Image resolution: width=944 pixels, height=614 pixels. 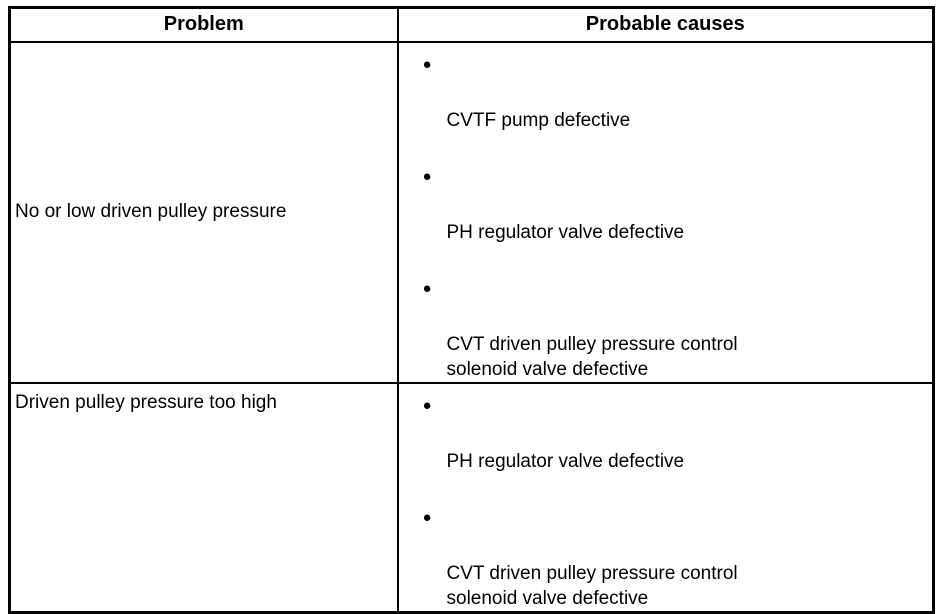 What do you see at coordinates (673, 95) in the screenshot?
I see `list-item: ● CVTF pump defective` at bounding box center [673, 95].